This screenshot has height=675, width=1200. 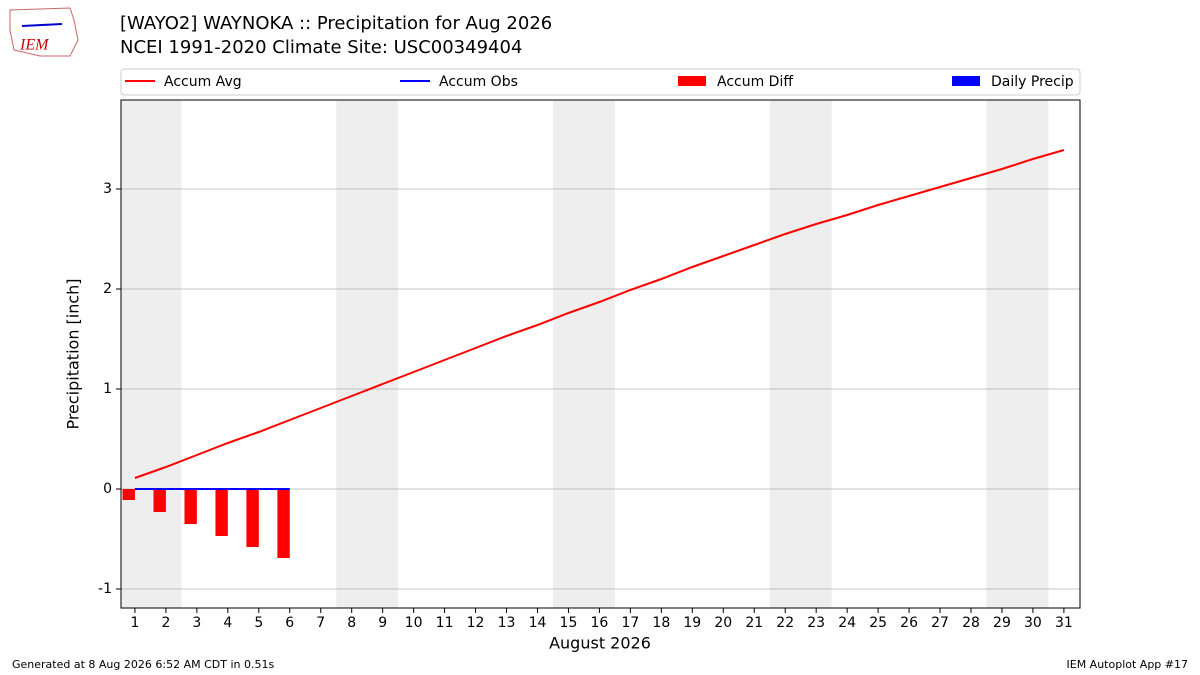 I want to click on x-tick-label: 20, so click(x=723, y=623).